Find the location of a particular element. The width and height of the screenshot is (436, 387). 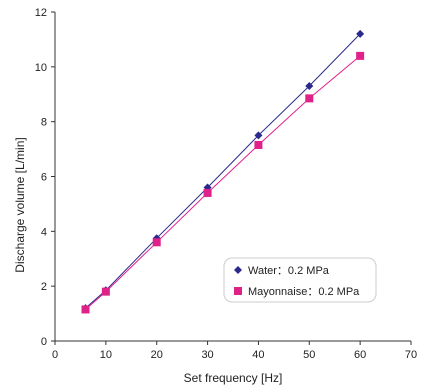

x-tick-label: 30 is located at coordinates (207, 355).